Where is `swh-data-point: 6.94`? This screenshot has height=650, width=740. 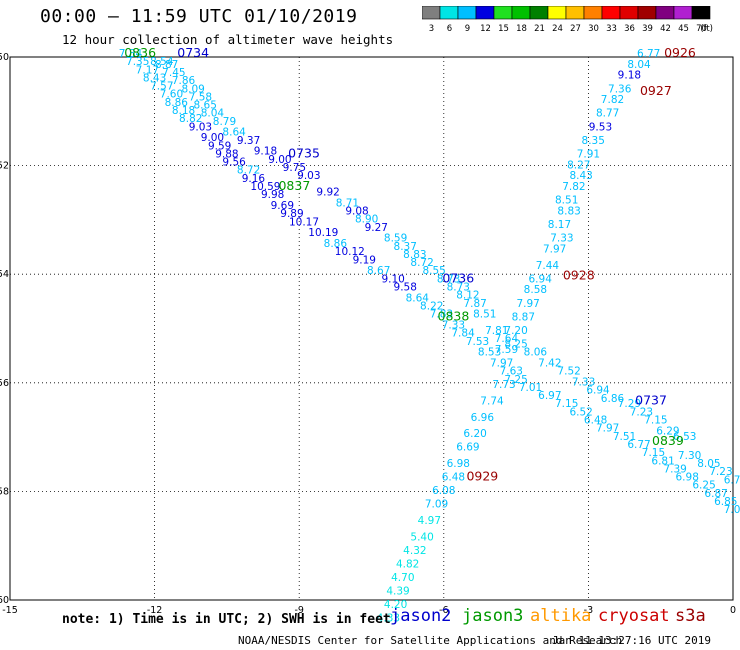
swh-data-point: 6.94 is located at coordinates (598, 391).